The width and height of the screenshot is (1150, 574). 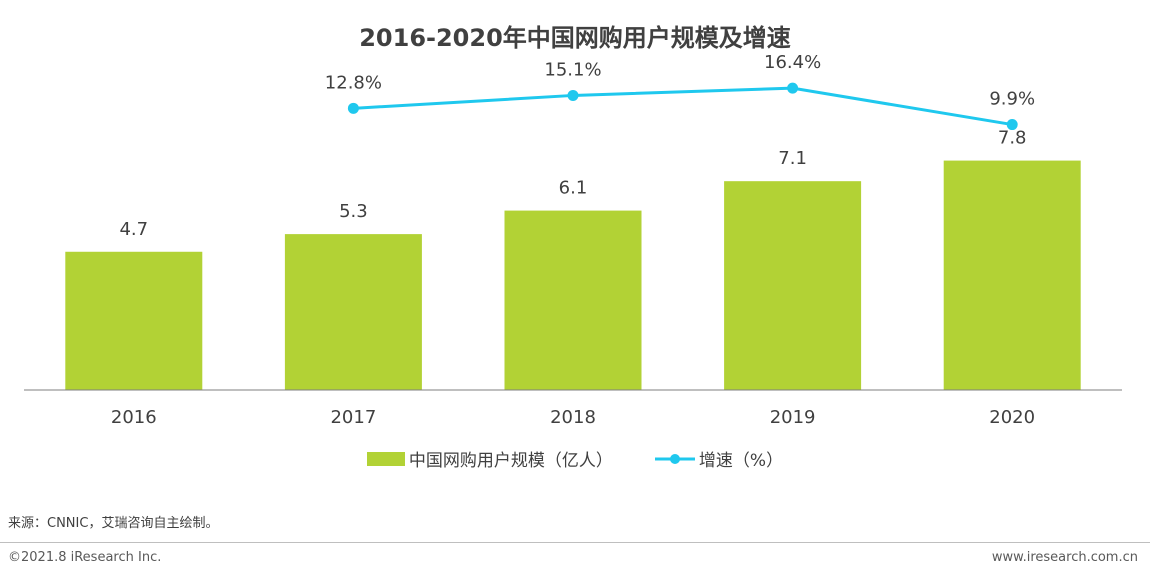 What do you see at coordinates (1012, 99) in the screenshot?
I see `growth-data-label: 9.9%` at bounding box center [1012, 99].